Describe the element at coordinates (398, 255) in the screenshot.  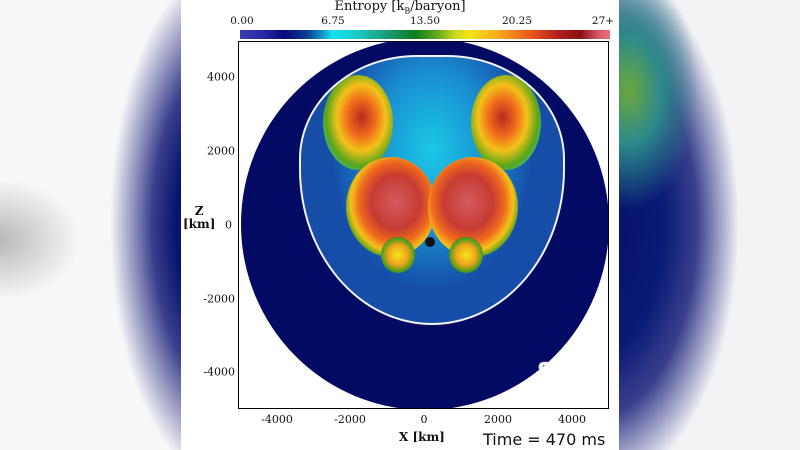
I see `lower-left-blob` at that location.